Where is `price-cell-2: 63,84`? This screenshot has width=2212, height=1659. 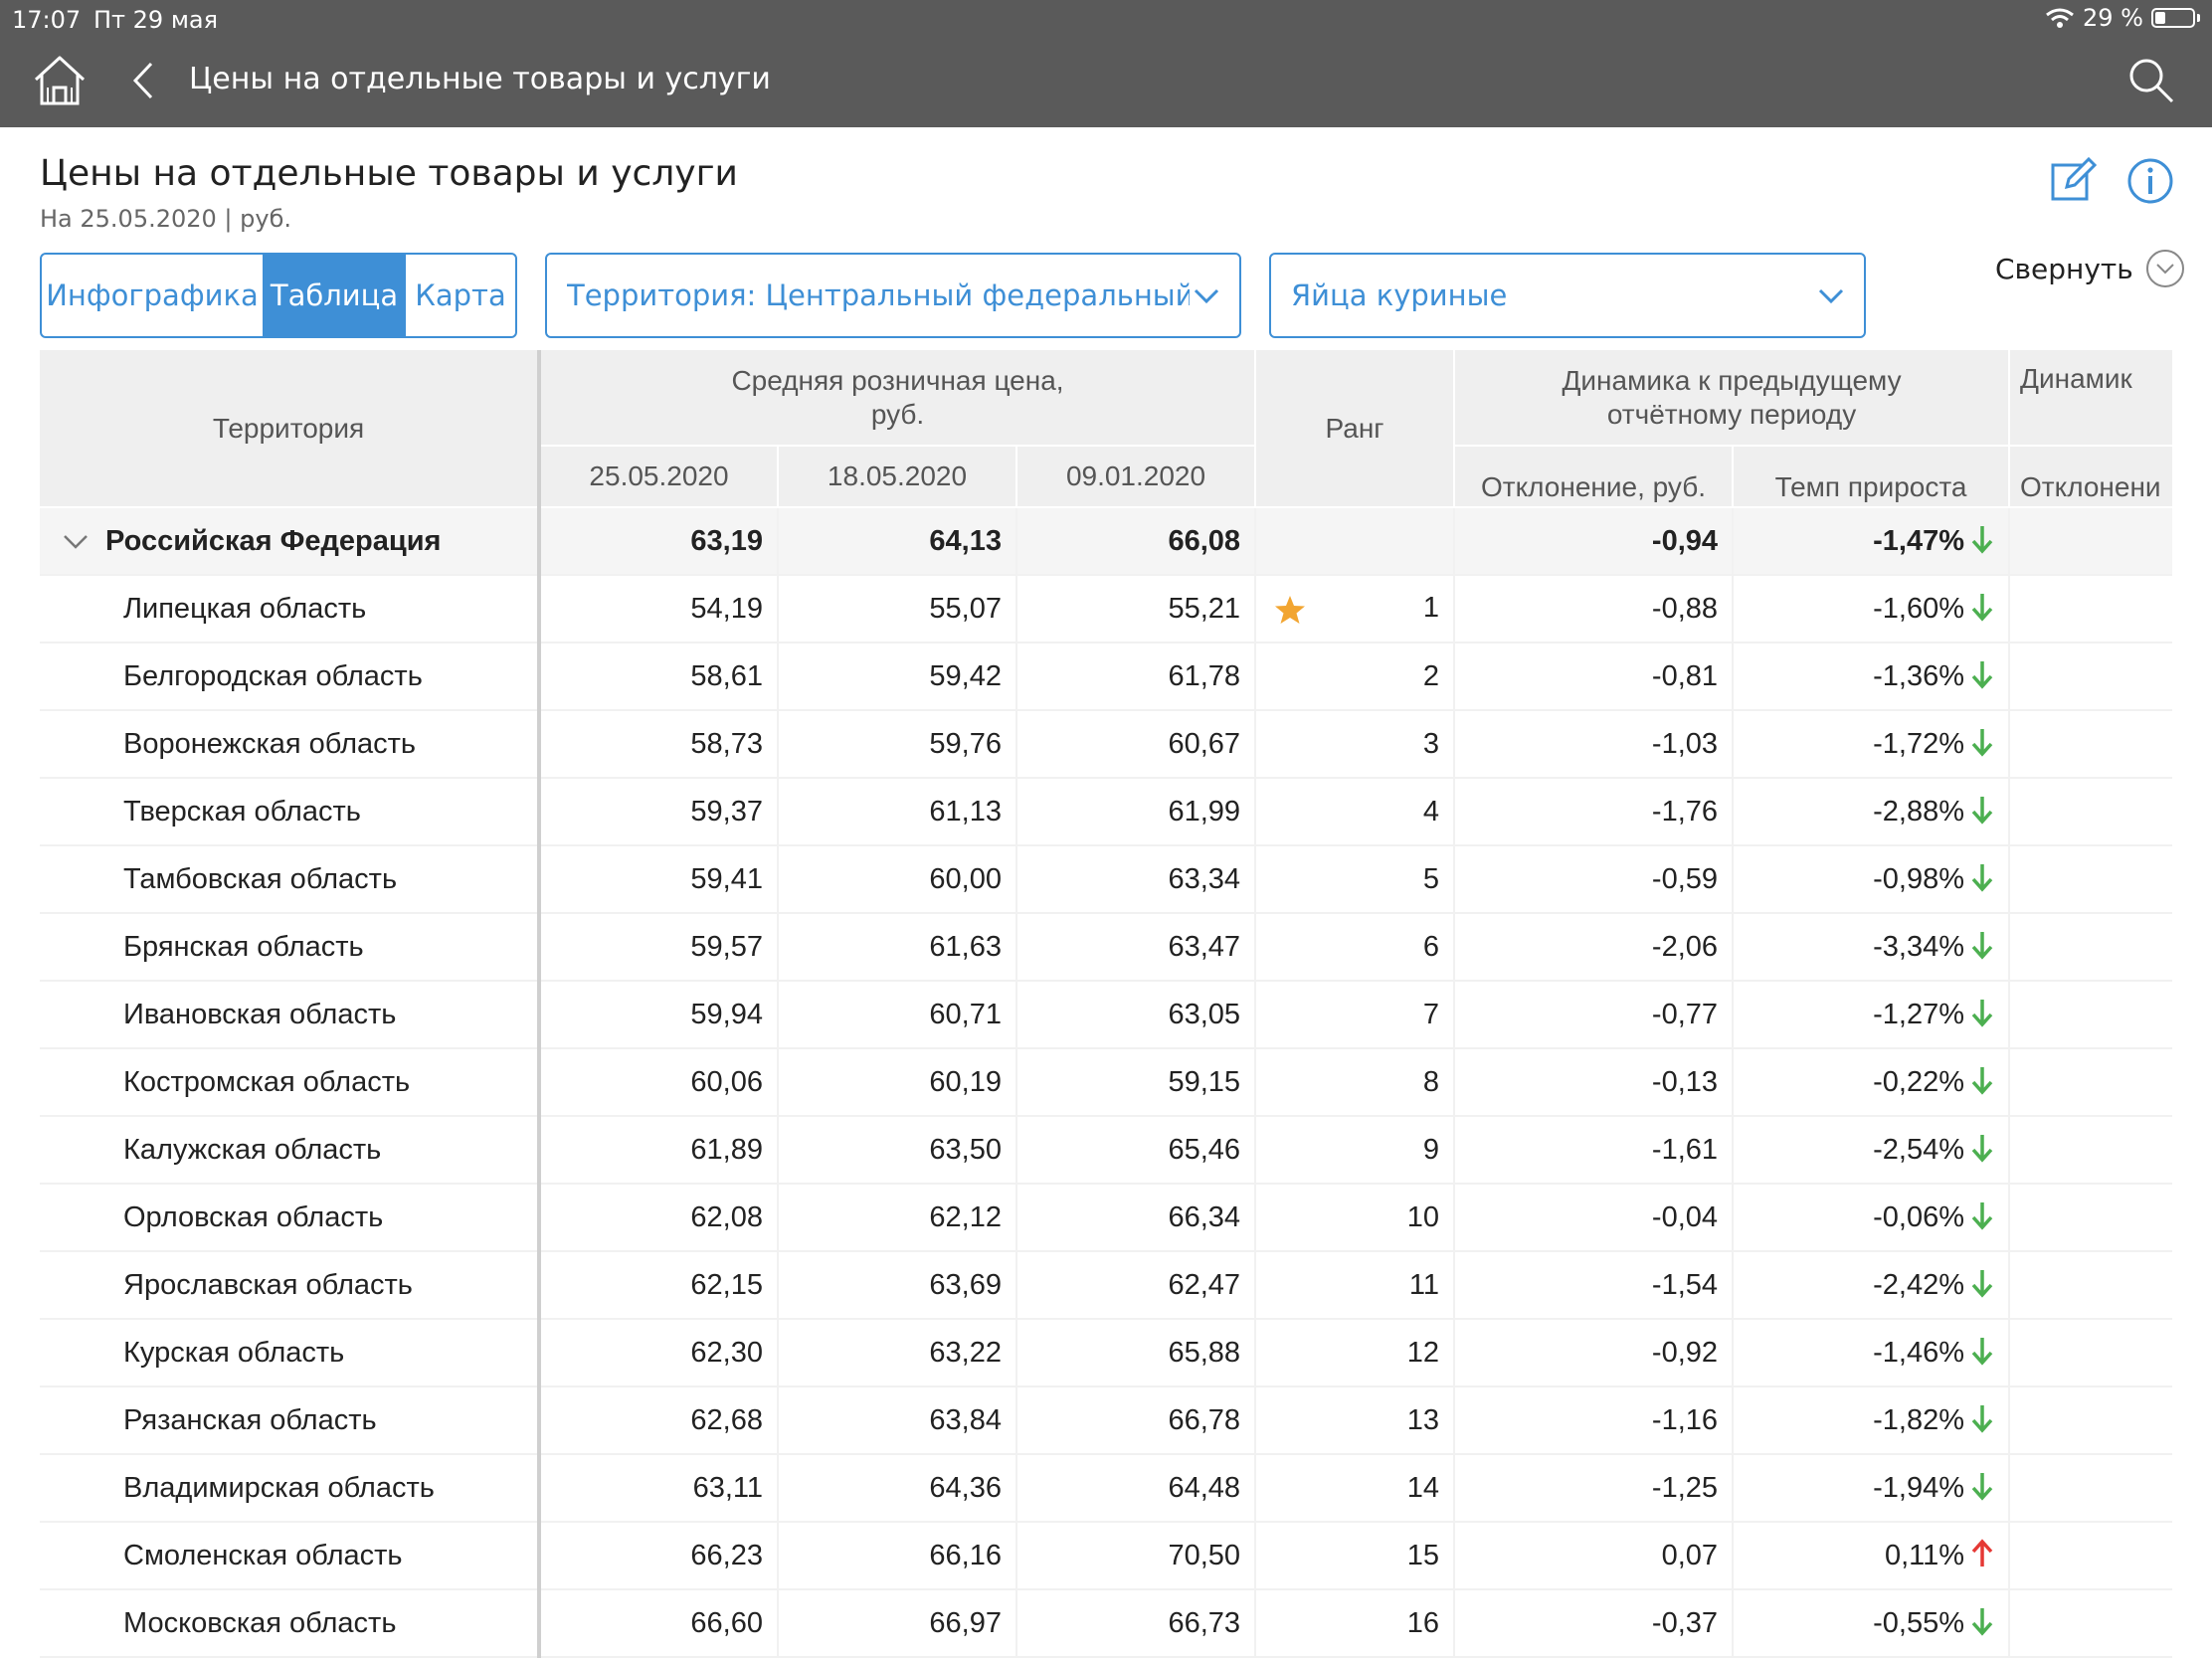
price-cell-2: 63,84 is located at coordinates (897, 1420).